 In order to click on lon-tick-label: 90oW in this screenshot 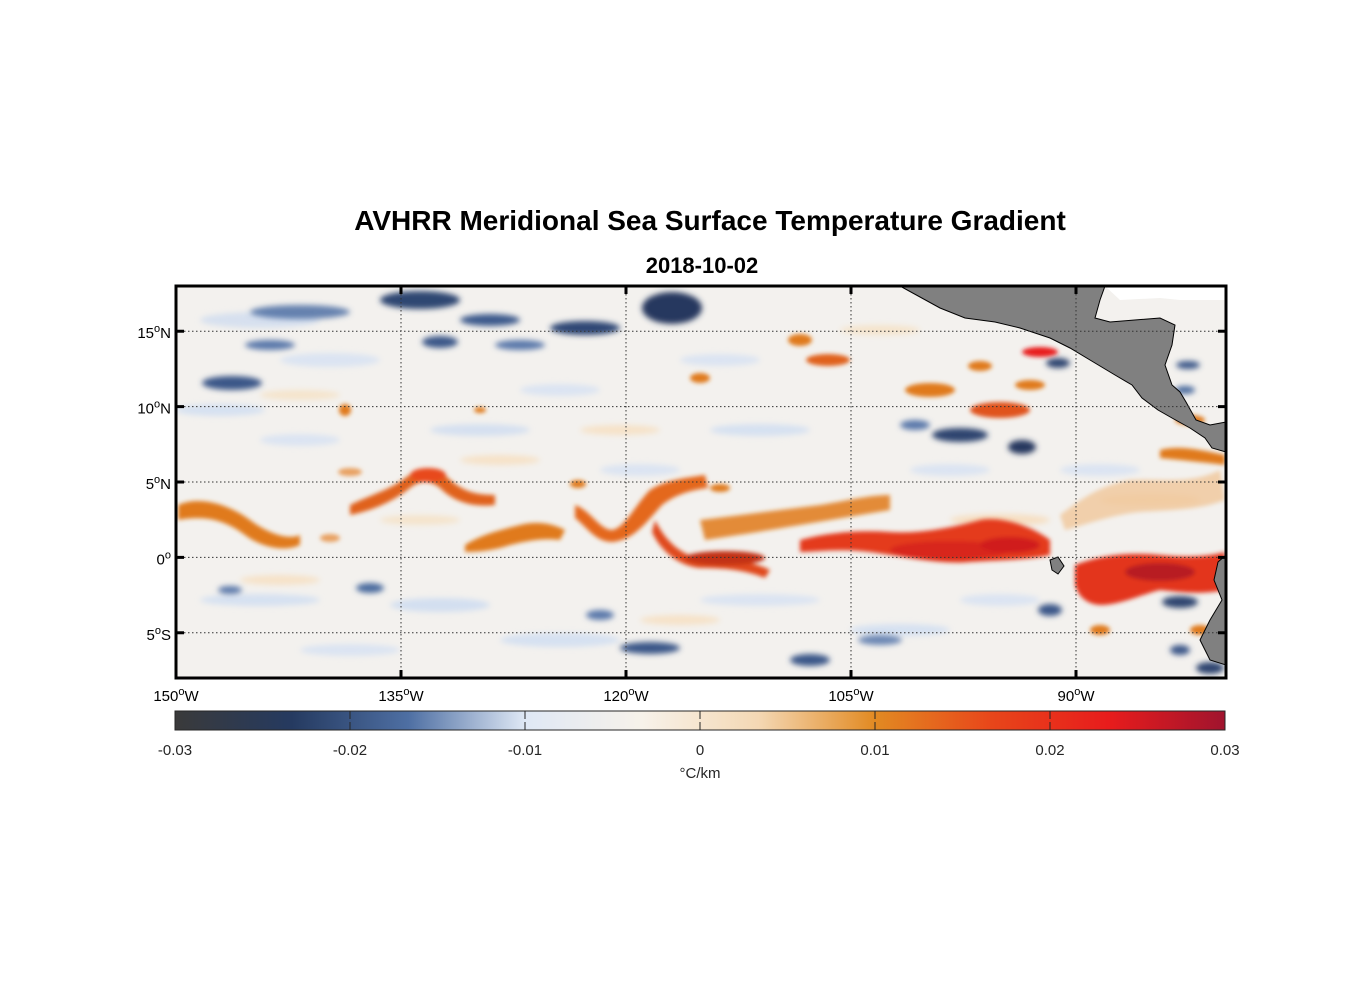, I will do `click(1077, 695)`.